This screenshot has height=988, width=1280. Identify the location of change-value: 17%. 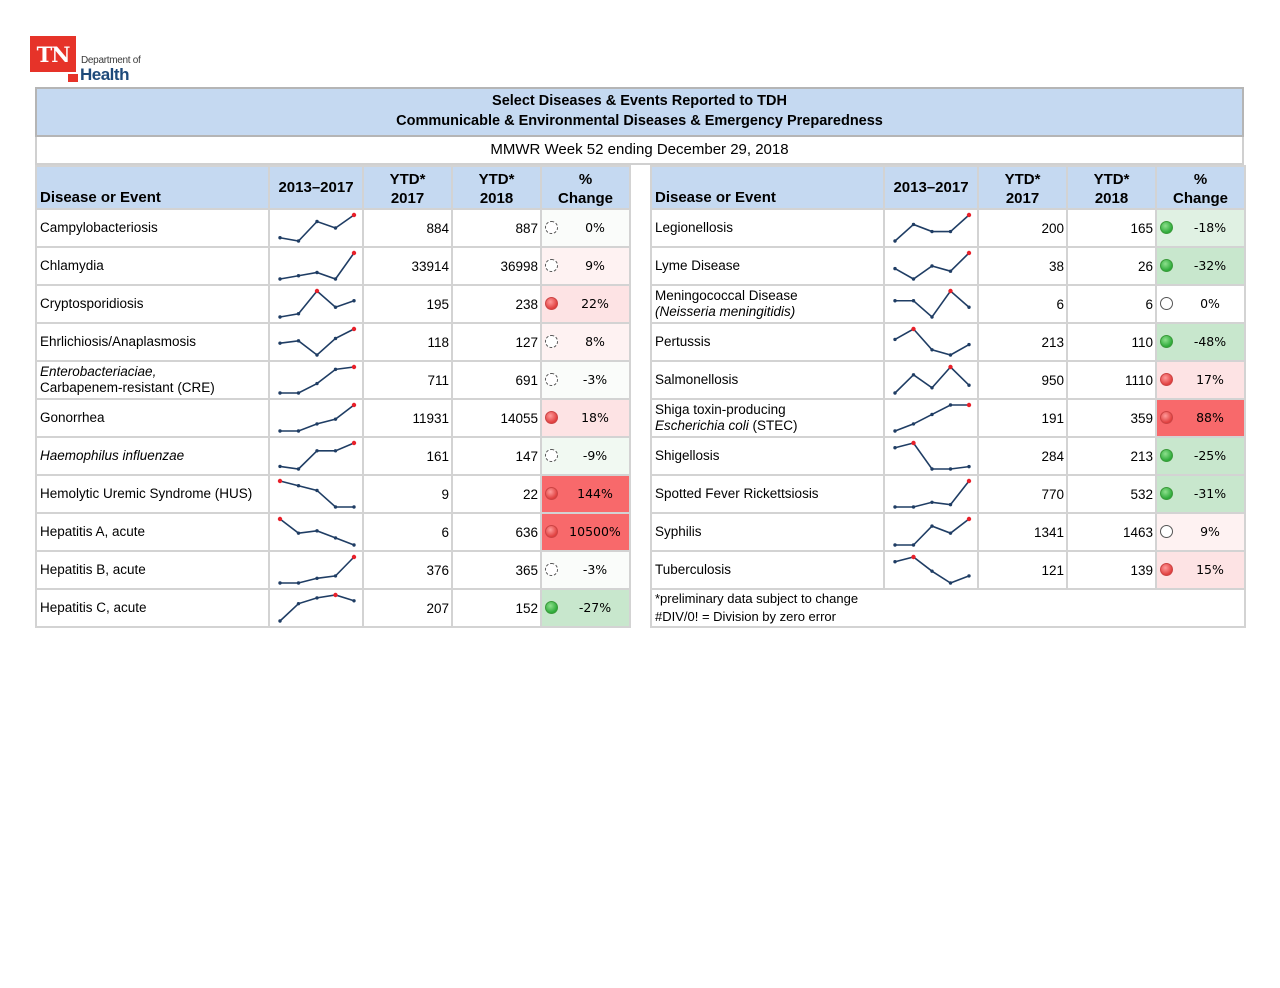
(1210, 379).